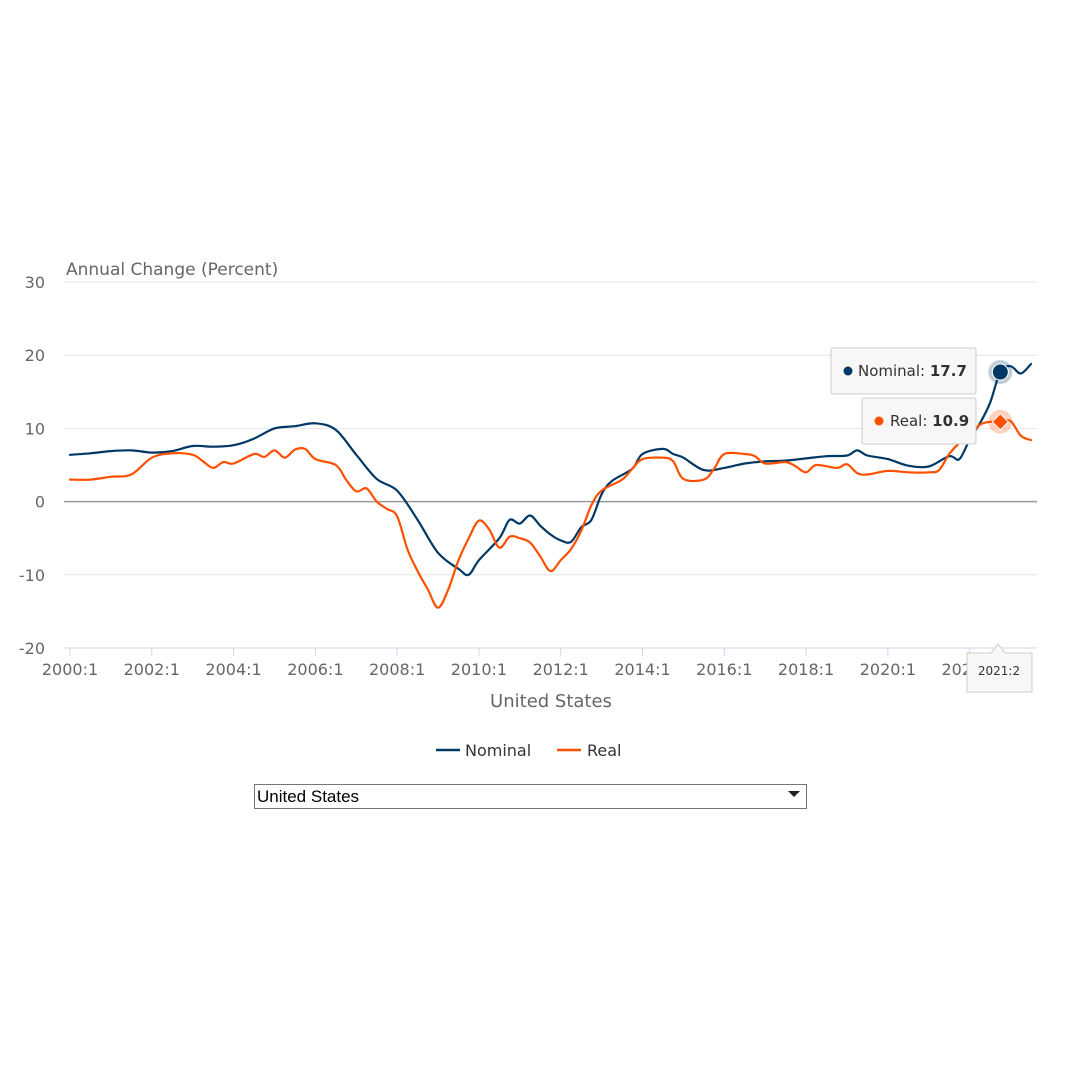  What do you see at coordinates (642, 669) in the screenshot?
I see `x-tick-label: 2014:1` at bounding box center [642, 669].